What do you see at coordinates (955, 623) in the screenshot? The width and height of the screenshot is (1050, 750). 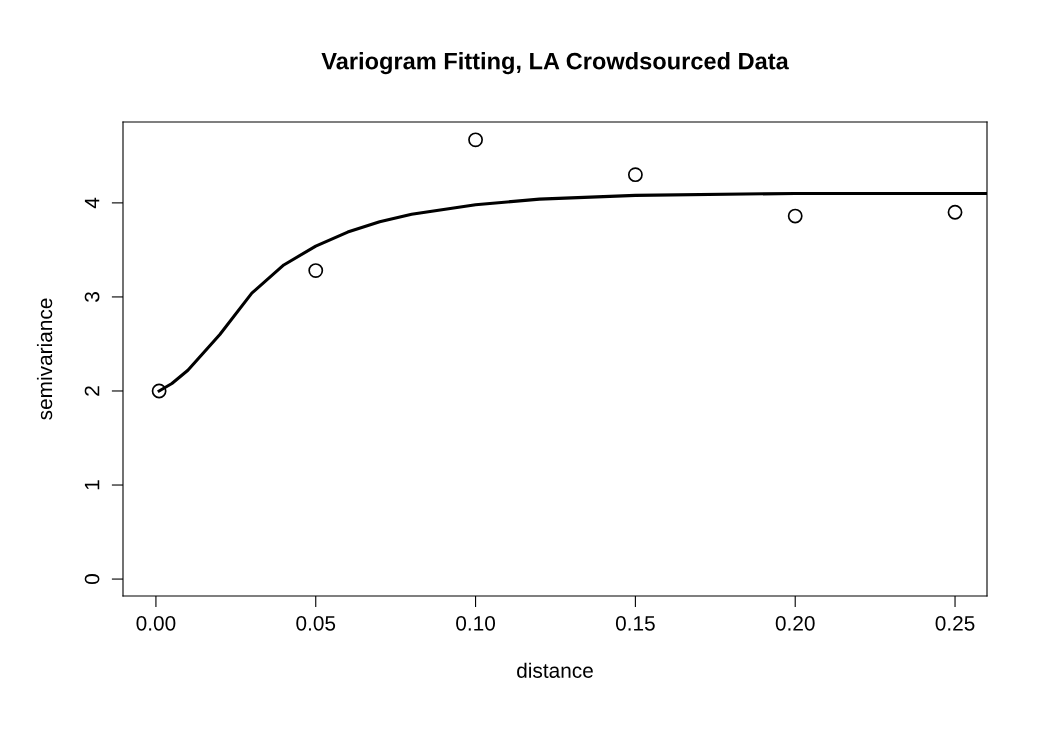 I see `x-tick-label: 0.25` at bounding box center [955, 623].